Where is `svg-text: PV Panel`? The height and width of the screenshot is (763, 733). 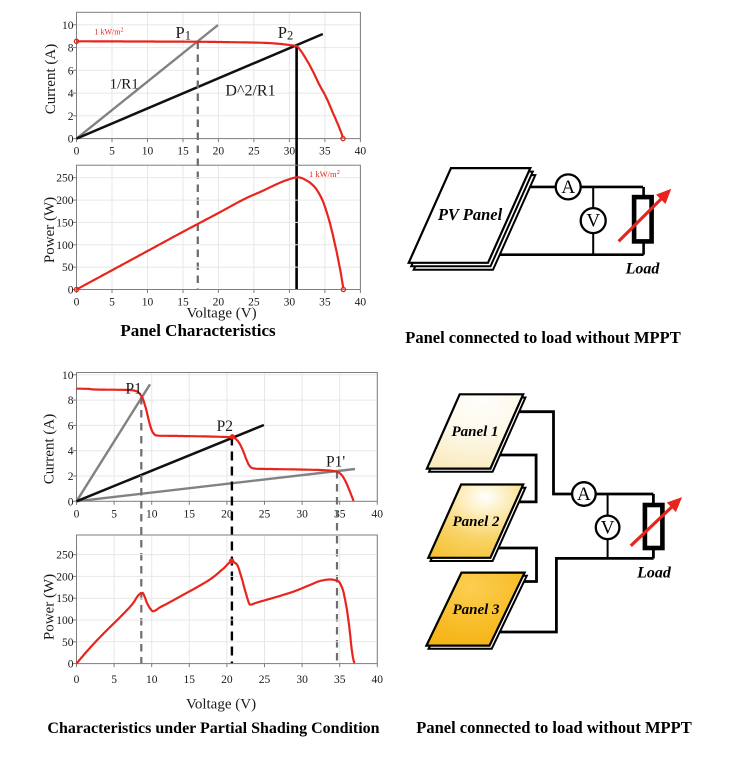 svg-text: PV Panel is located at coordinates (470, 214).